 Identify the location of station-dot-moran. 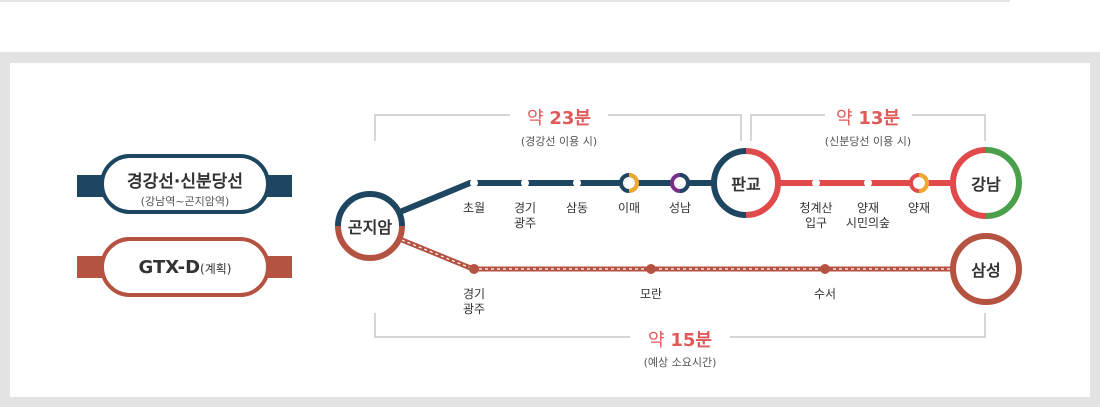
(651, 269).